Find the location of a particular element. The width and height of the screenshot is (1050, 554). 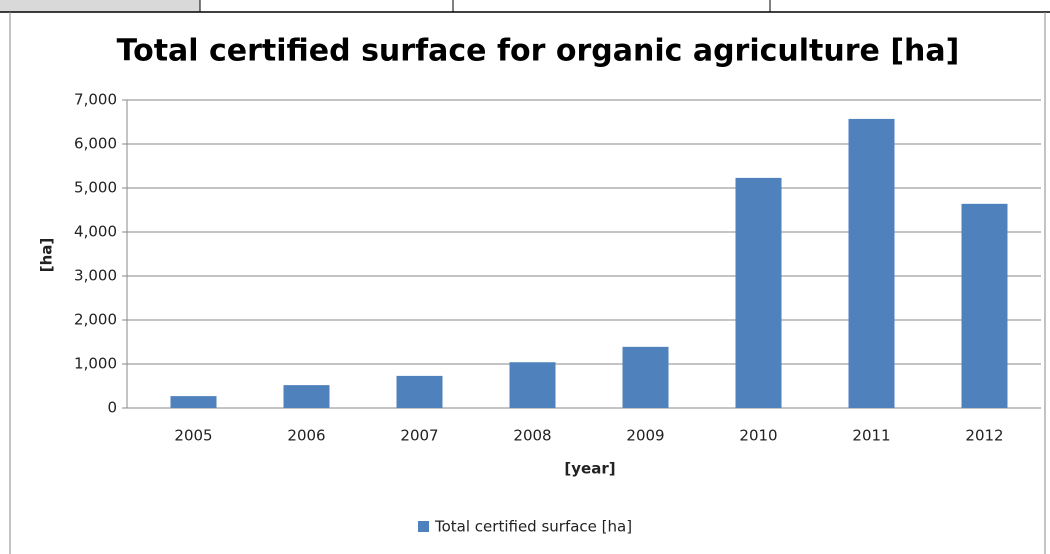

y-axis-label: [ha] is located at coordinates (47, 255).